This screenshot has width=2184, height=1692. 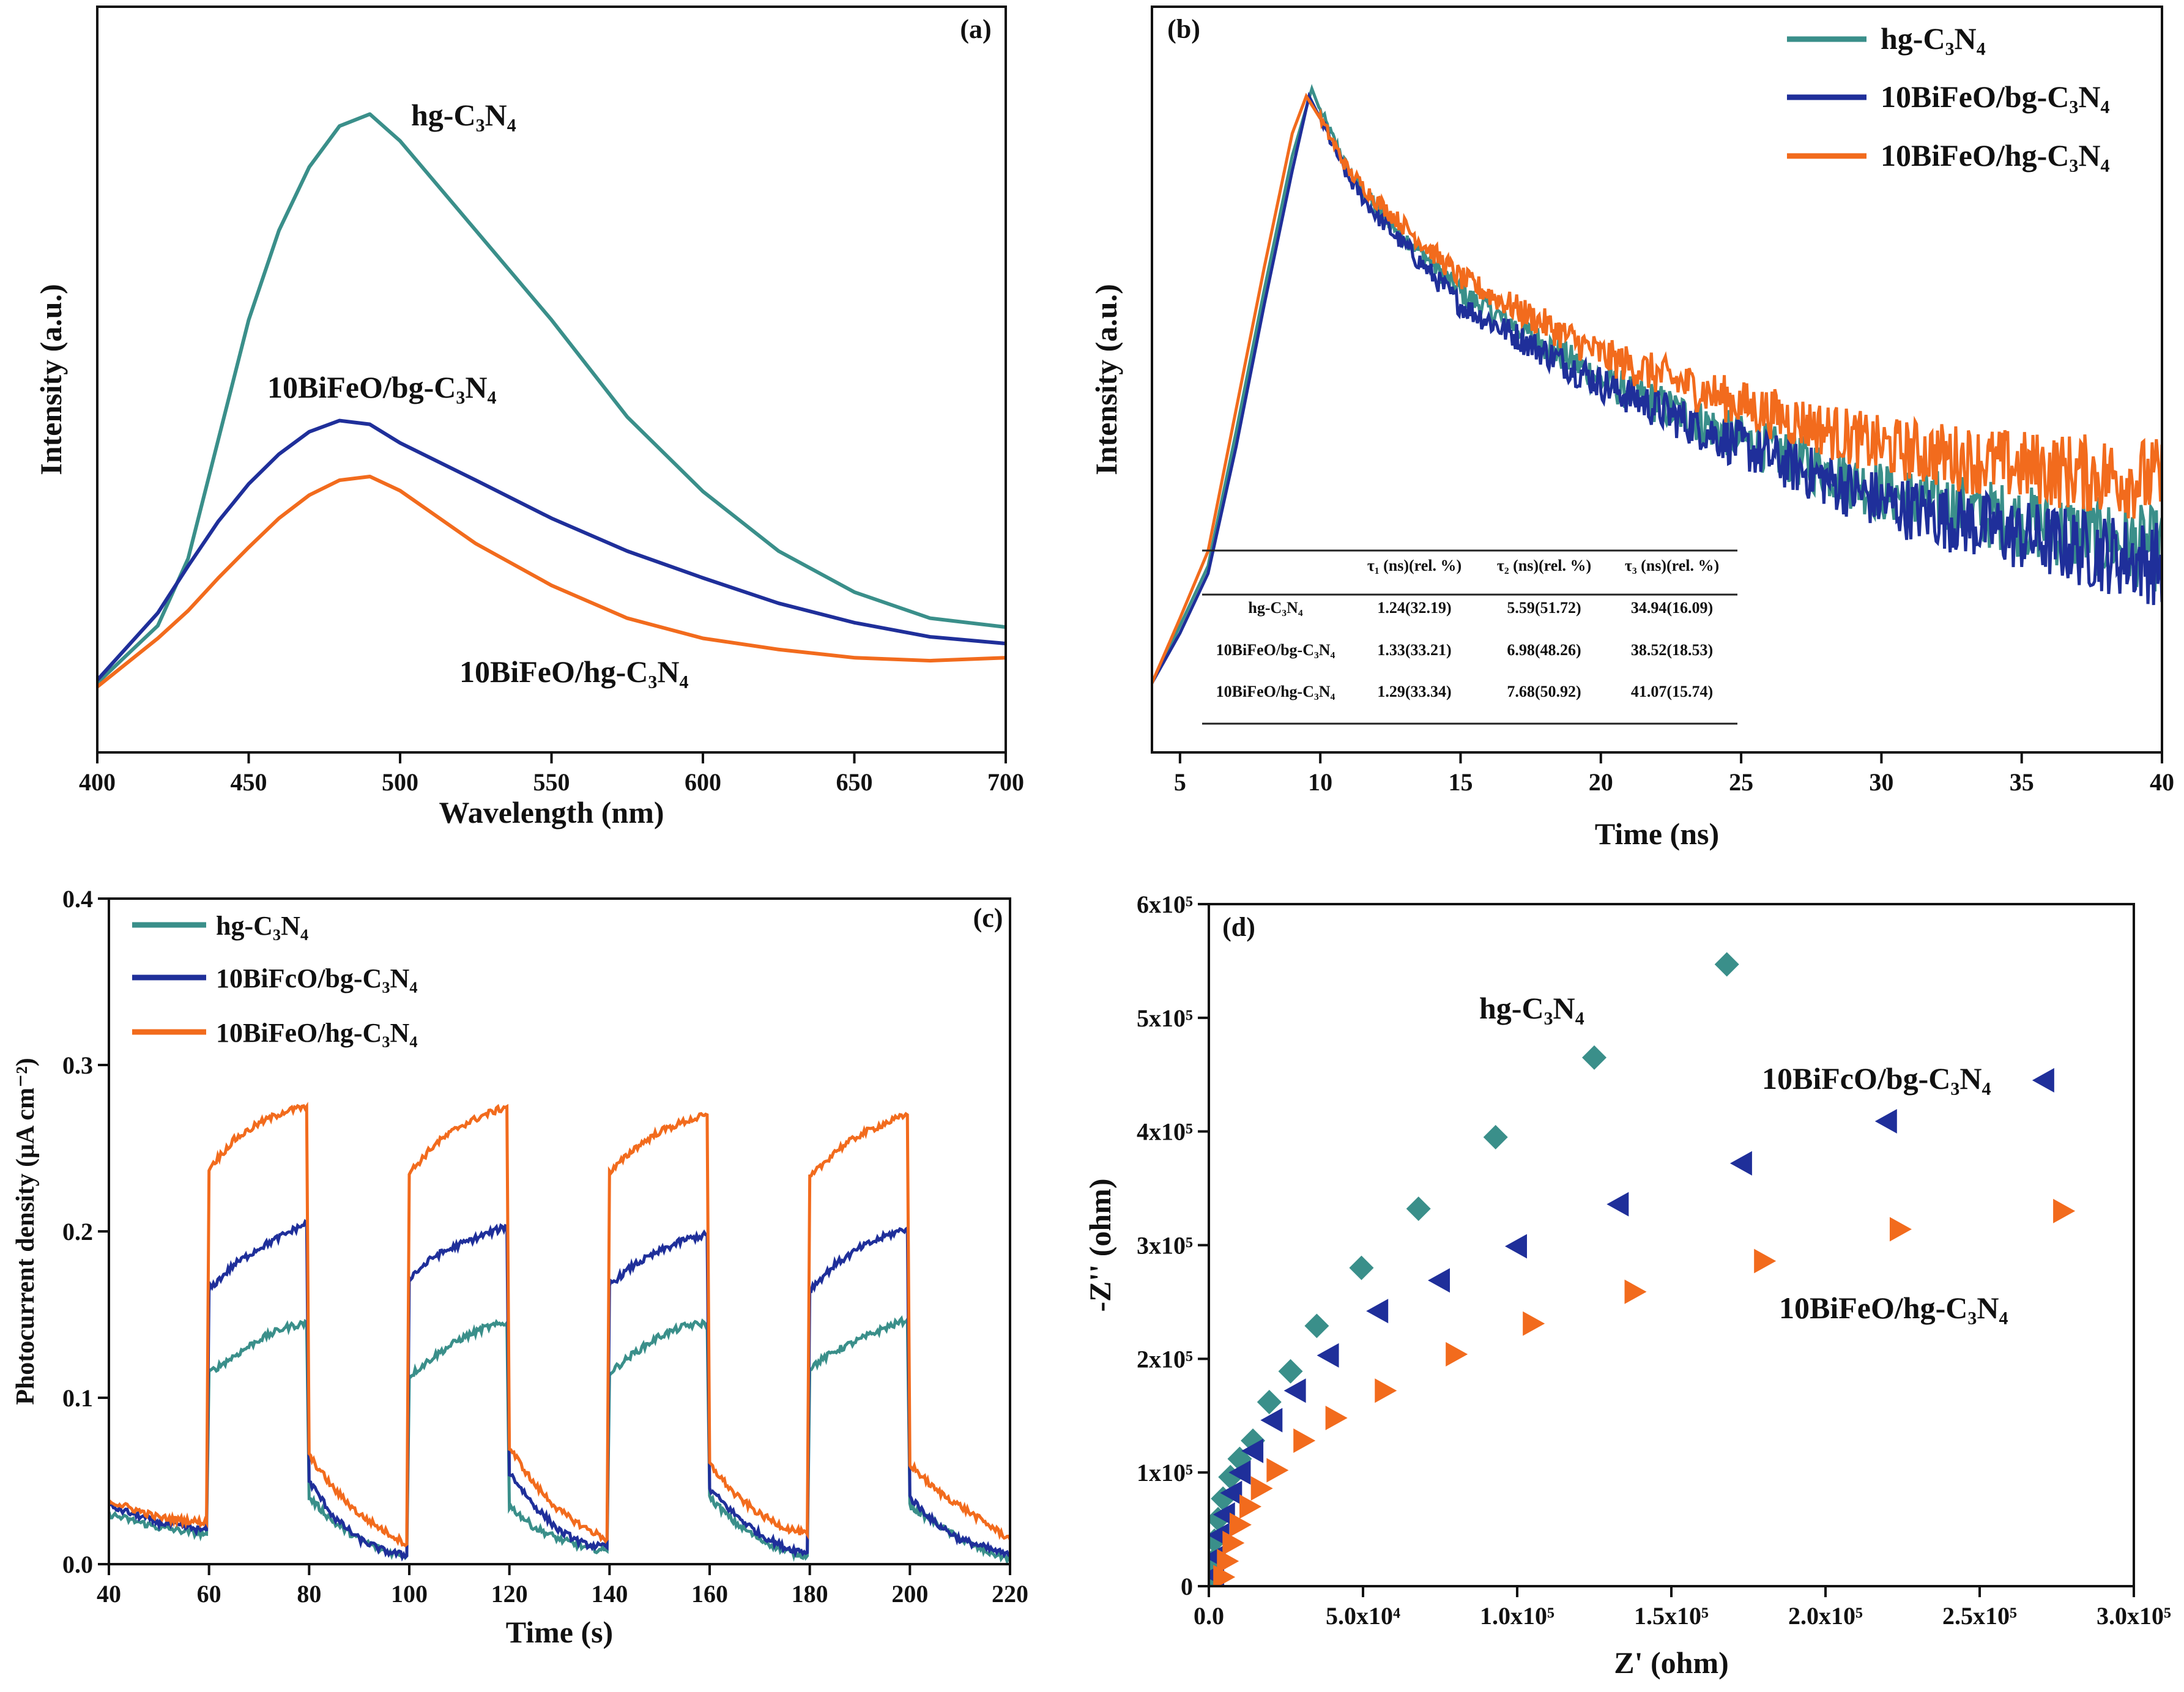 What do you see at coordinates (1517, 1616) in the screenshot?
I see `x-tick-label: 1.0x10⁵` at bounding box center [1517, 1616].